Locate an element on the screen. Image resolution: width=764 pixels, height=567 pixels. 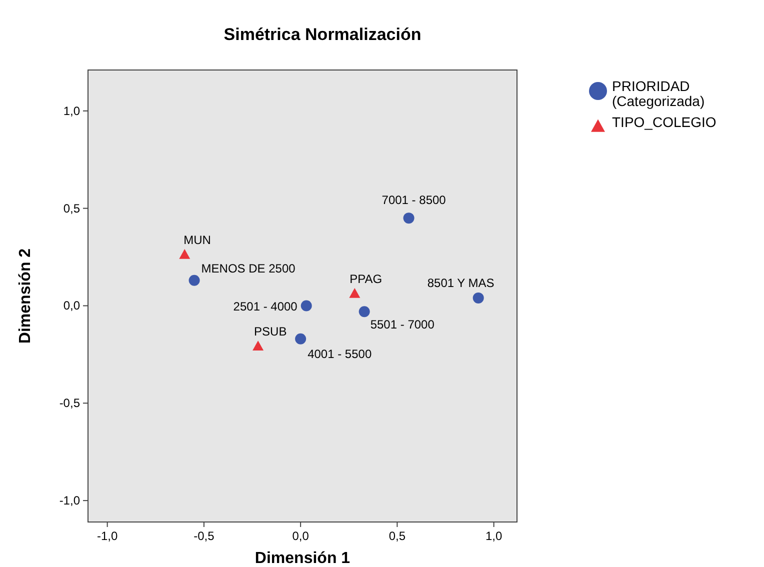
chart-title: Simétrica Normalización is located at coordinates (323, 34).